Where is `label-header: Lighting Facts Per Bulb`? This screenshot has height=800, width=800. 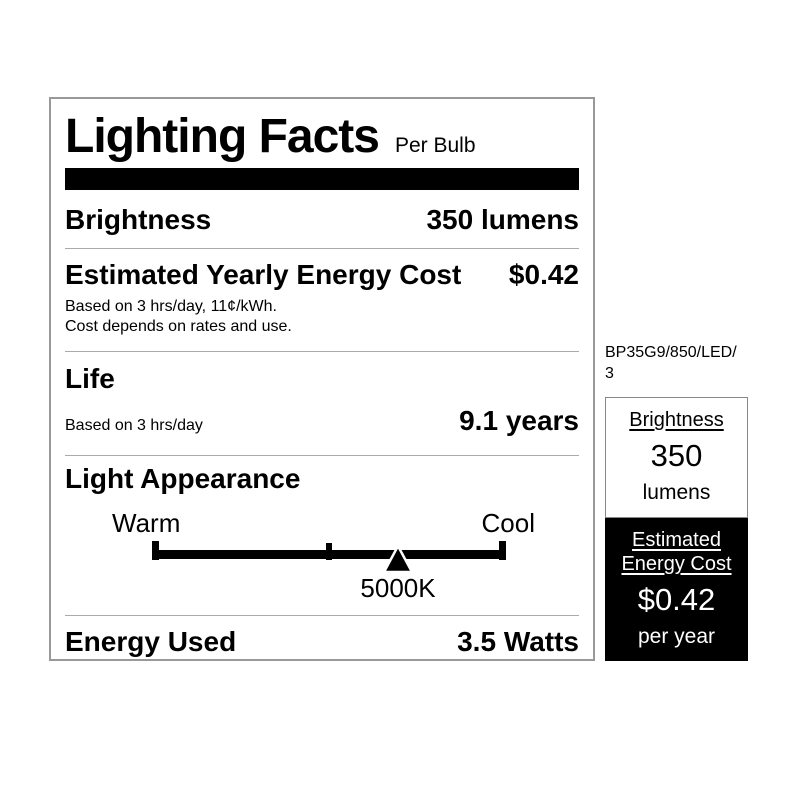 label-header: Lighting Facts Per Bulb is located at coordinates (322, 136).